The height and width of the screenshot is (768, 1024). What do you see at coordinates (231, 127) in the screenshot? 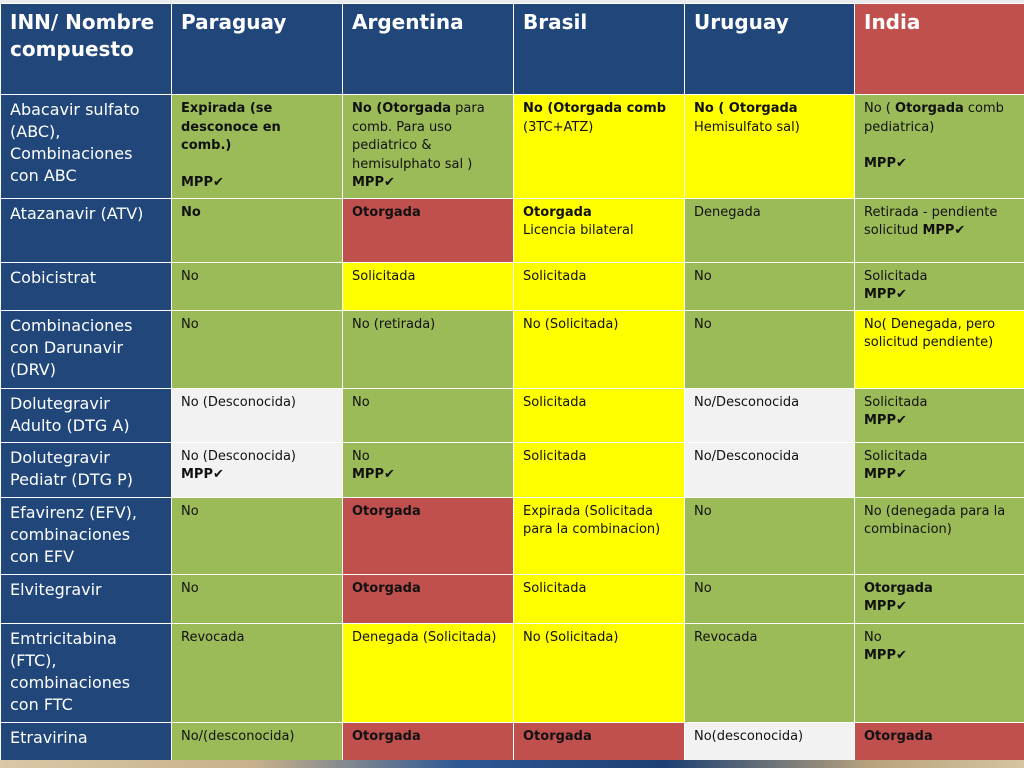
I see `cell-text: Expirada (se desconoce en comb.)` at bounding box center [231, 127].